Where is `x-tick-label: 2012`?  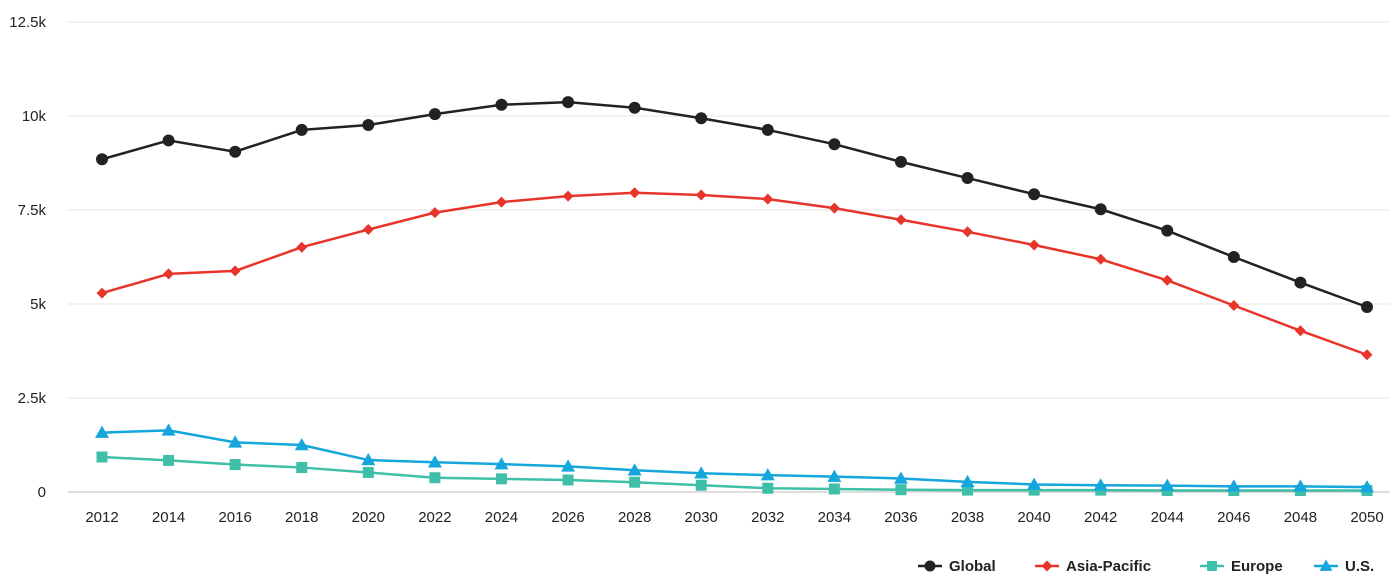 x-tick-label: 2012 is located at coordinates (101, 517).